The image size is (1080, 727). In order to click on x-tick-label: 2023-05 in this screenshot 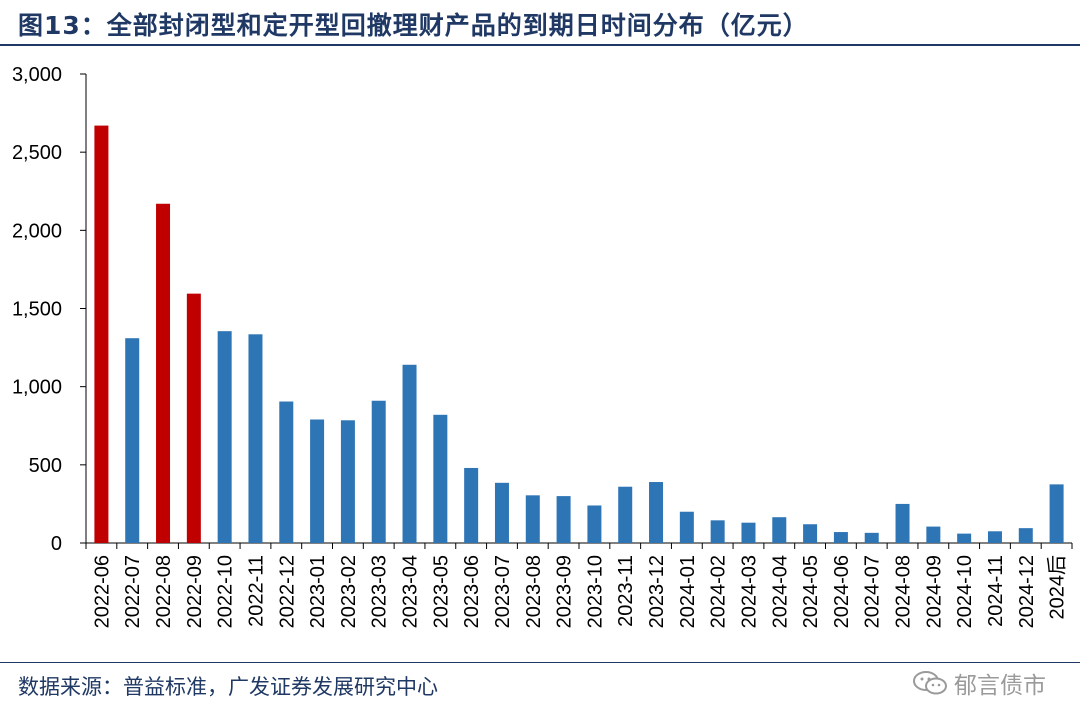, I will do `click(441, 591)`.